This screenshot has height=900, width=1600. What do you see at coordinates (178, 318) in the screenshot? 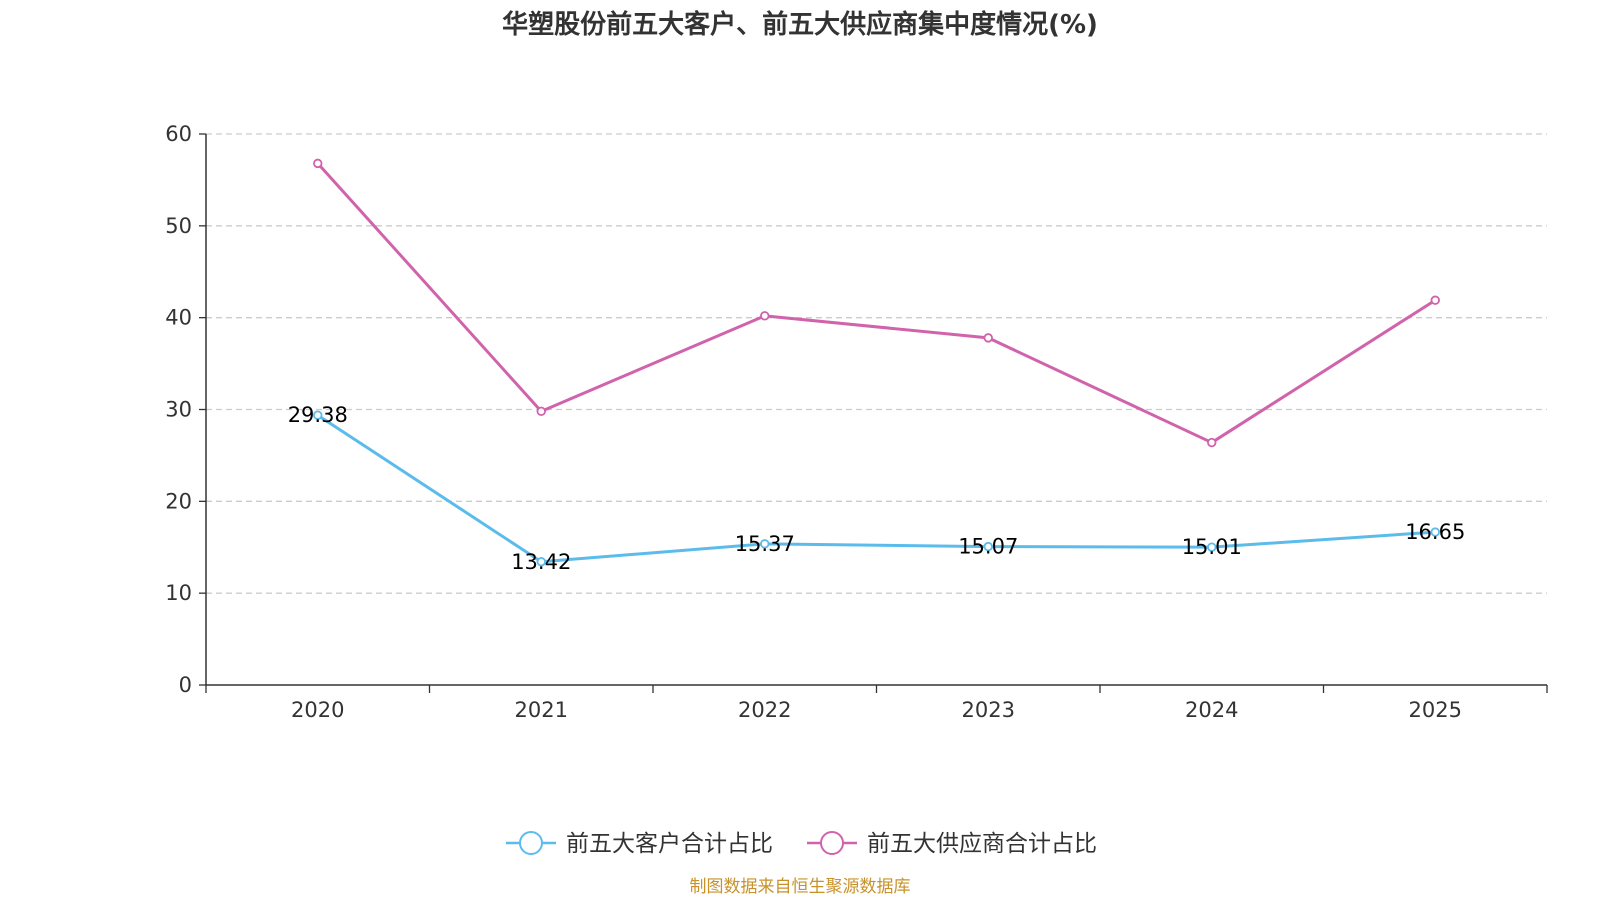
I see `y-tick-label: 40` at bounding box center [178, 318].